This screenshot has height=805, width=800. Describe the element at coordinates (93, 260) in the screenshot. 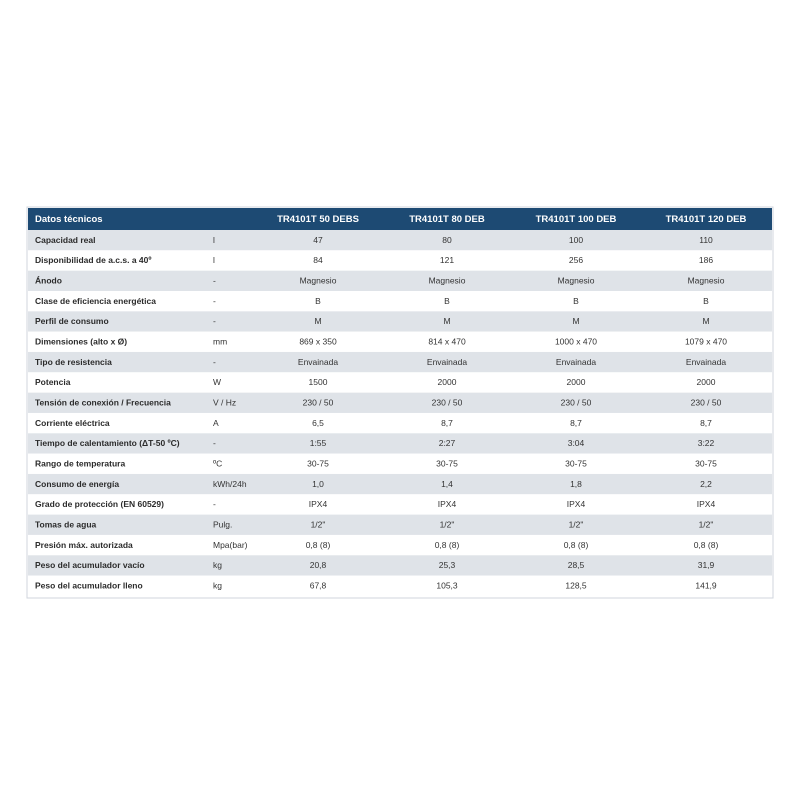

I see `row-label: Disponibilidad de a.c.s. a 40º` at that location.